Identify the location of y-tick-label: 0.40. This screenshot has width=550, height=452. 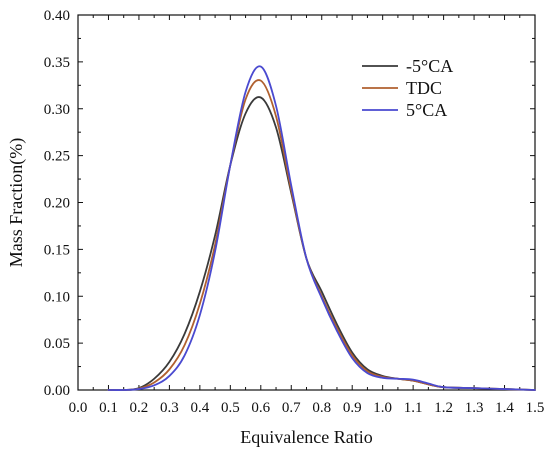
(57, 16).